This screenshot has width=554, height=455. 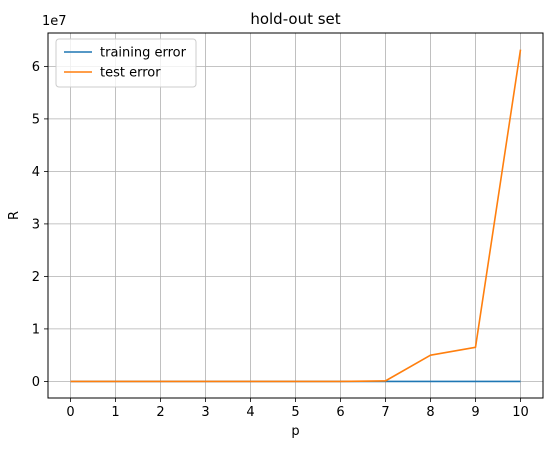 I want to click on y-axis-offset-label: 1e7, so click(x=54, y=21).